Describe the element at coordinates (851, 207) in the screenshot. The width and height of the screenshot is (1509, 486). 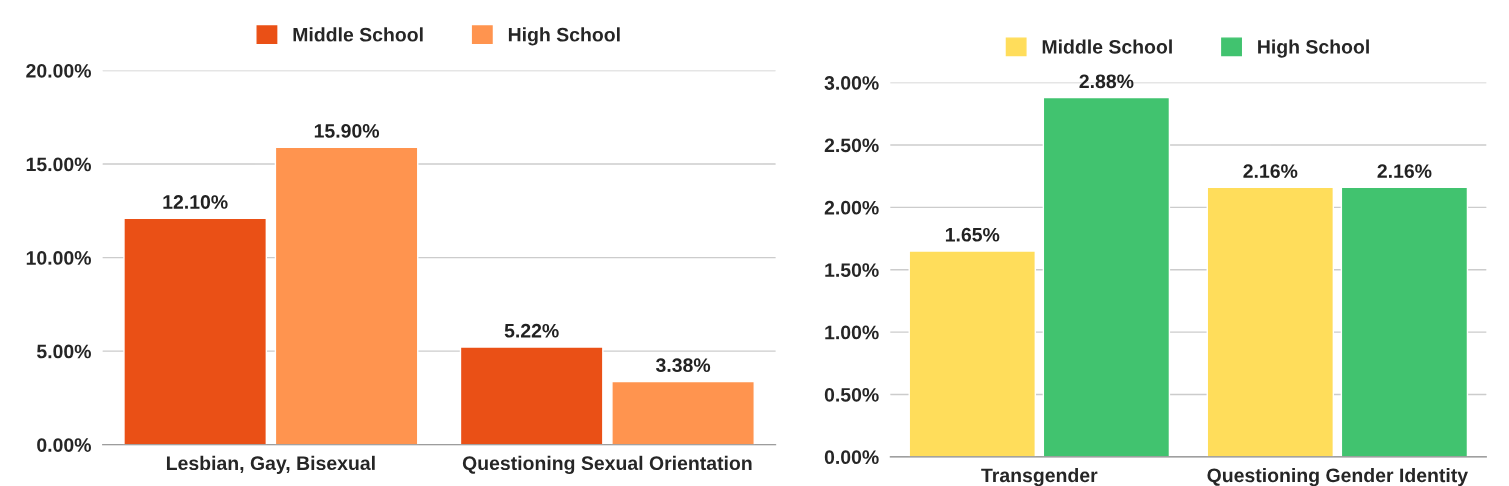
I see `y-tick-label: 2.00%` at that location.